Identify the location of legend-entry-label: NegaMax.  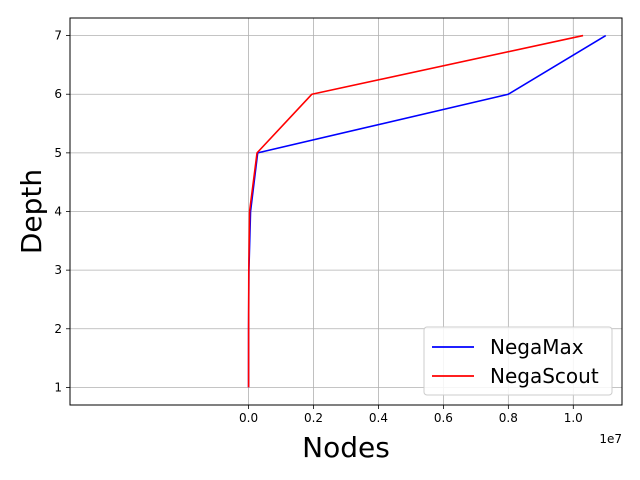
(537, 347).